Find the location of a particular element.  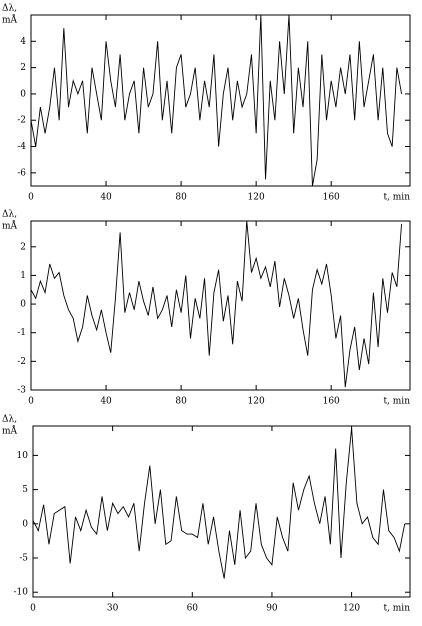

y-tick-label: 4 is located at coordinates (23, 42).